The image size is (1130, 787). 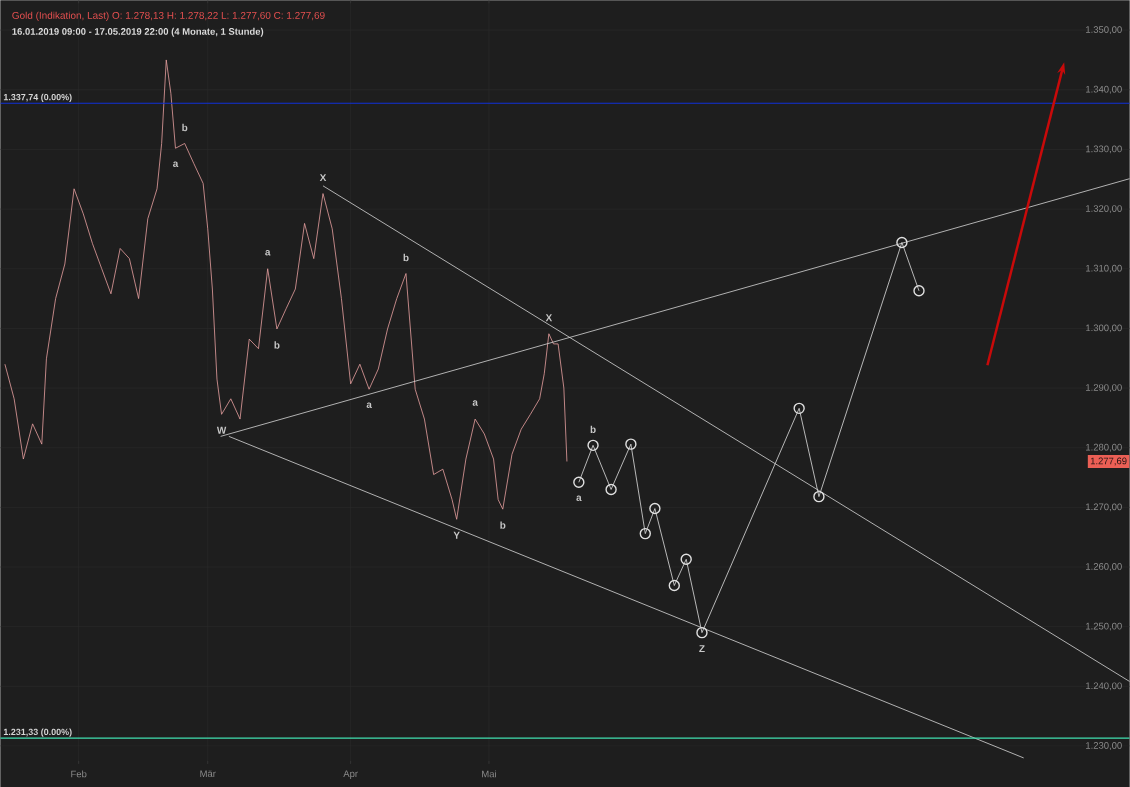 What do you see at coordinates (456, 535) in the screenshot?
I see `annotation: Y` at bounding box center [456, 535].